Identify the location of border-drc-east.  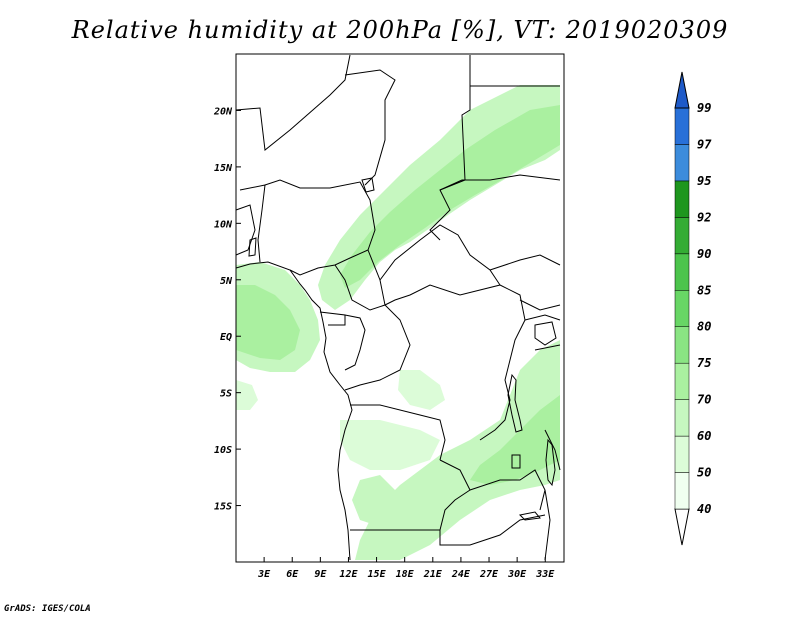
(502, 362).